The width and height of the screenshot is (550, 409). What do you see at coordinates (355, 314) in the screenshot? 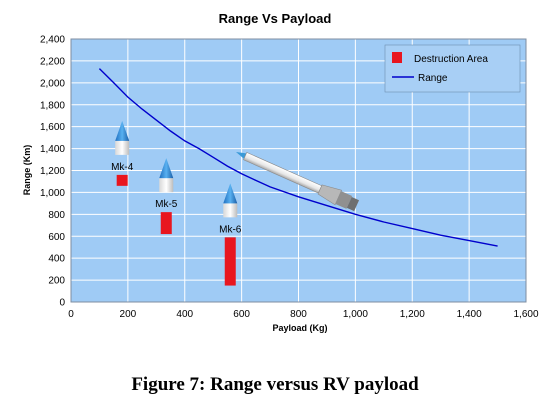
I see `x-tick-label: 1,000` at bounding box center [355, 314].